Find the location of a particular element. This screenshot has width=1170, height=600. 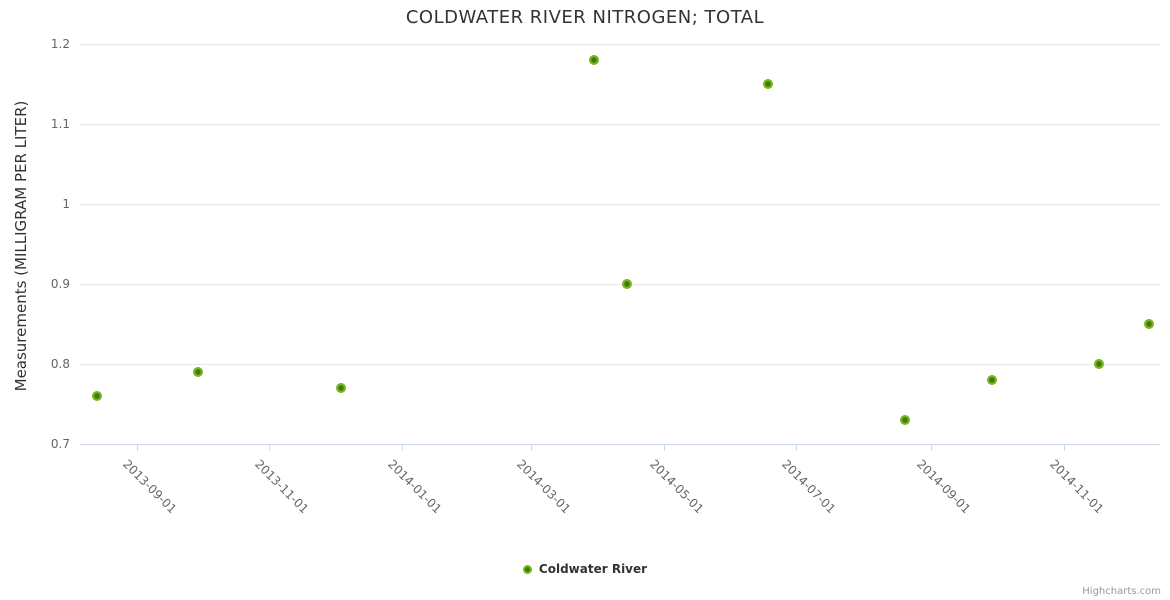

x-tick-label: 2014-11-01 is located at coordinates (1077, 487).